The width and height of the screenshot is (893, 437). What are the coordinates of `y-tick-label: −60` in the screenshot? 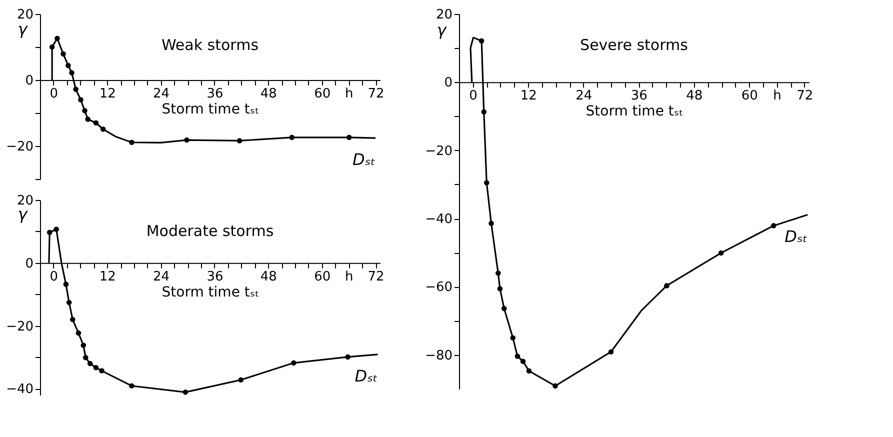 It's located at (438, 288).